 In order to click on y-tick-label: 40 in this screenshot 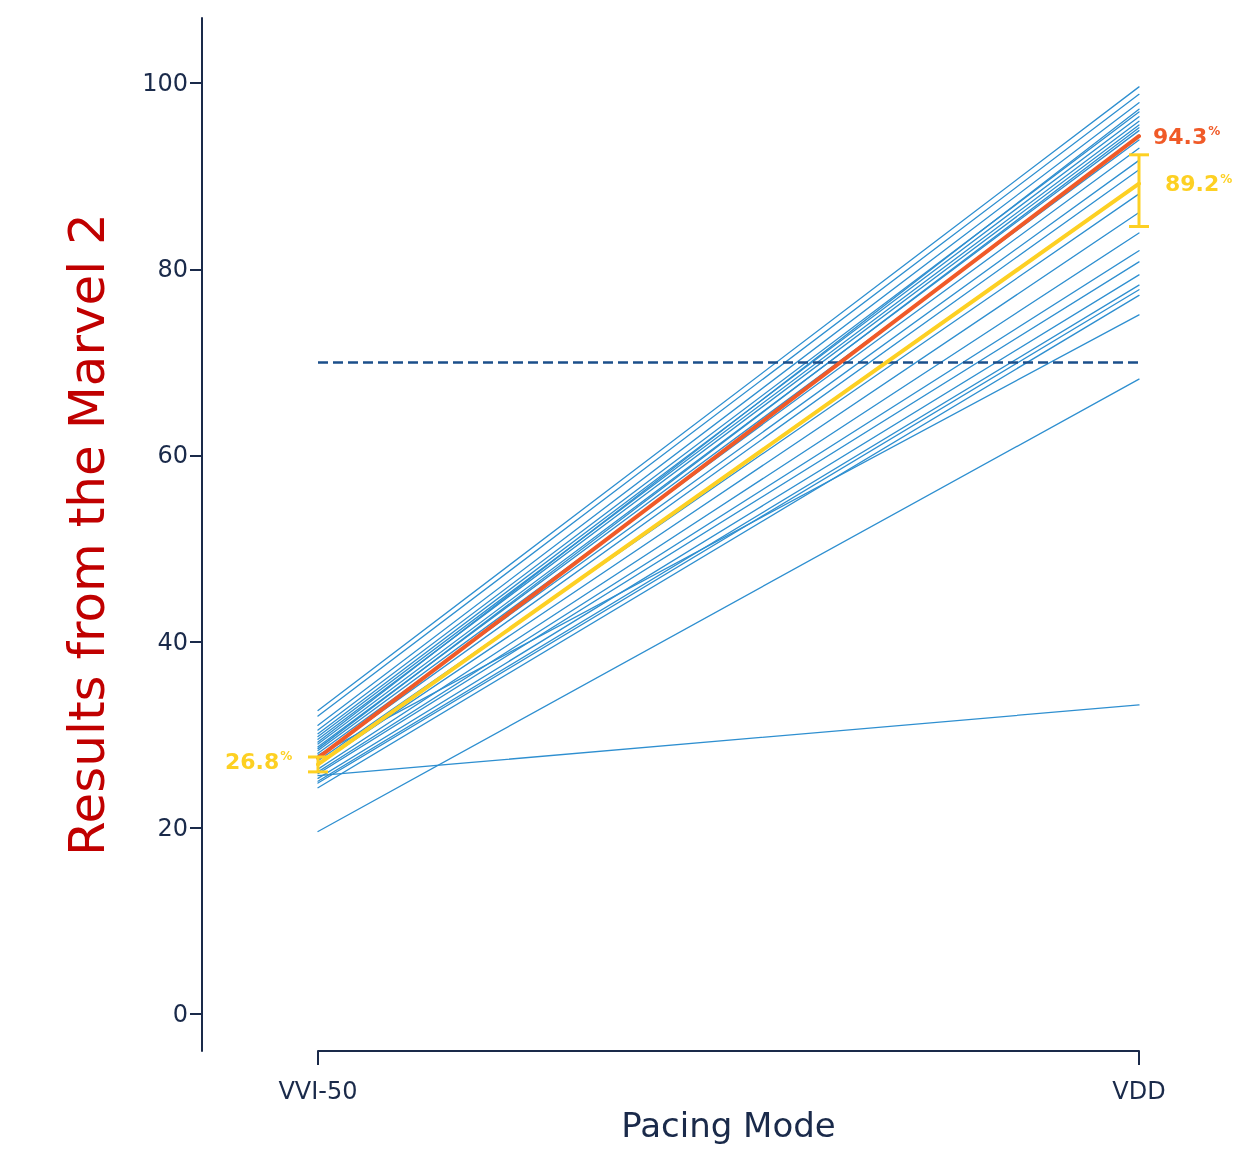, I will do `click(172, 641)`.